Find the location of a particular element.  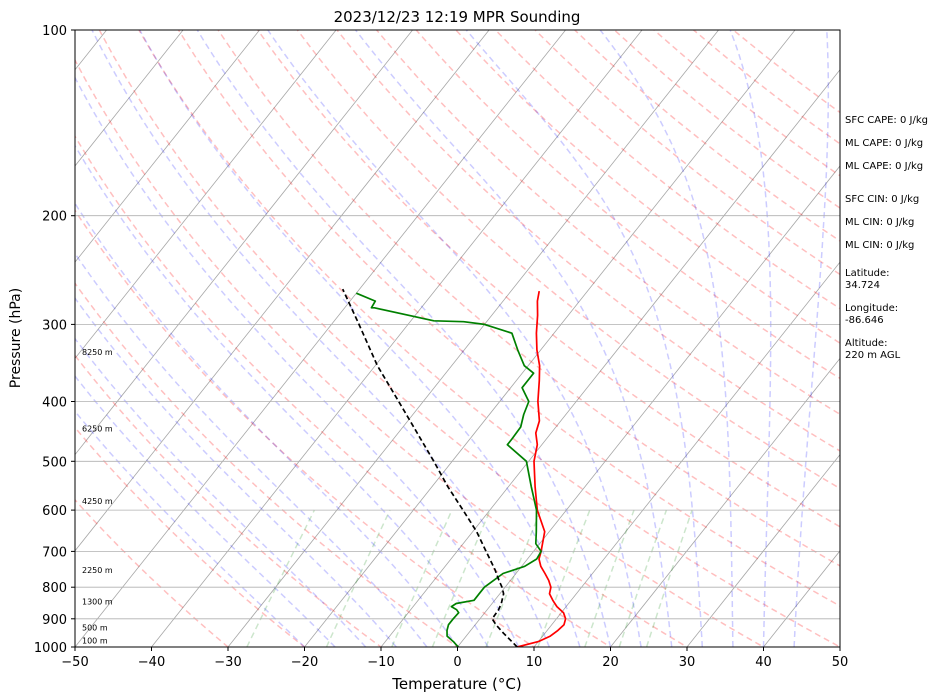

info-panel-line: SFC CAPE: 0 J/kg is located at coordinates (886, 120).